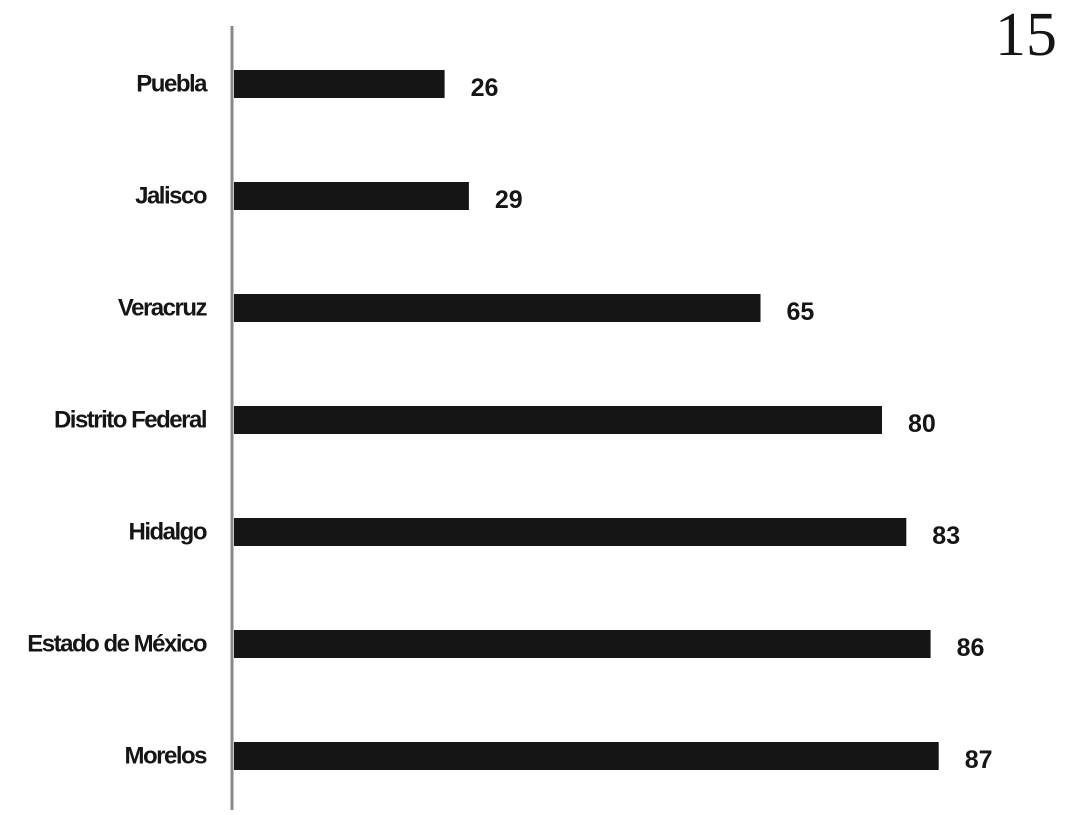 The image size is (1065, 815). Describe the element at coordinates (558, 420) in the screenshot. I see `bar-distrito-federal` at that location.